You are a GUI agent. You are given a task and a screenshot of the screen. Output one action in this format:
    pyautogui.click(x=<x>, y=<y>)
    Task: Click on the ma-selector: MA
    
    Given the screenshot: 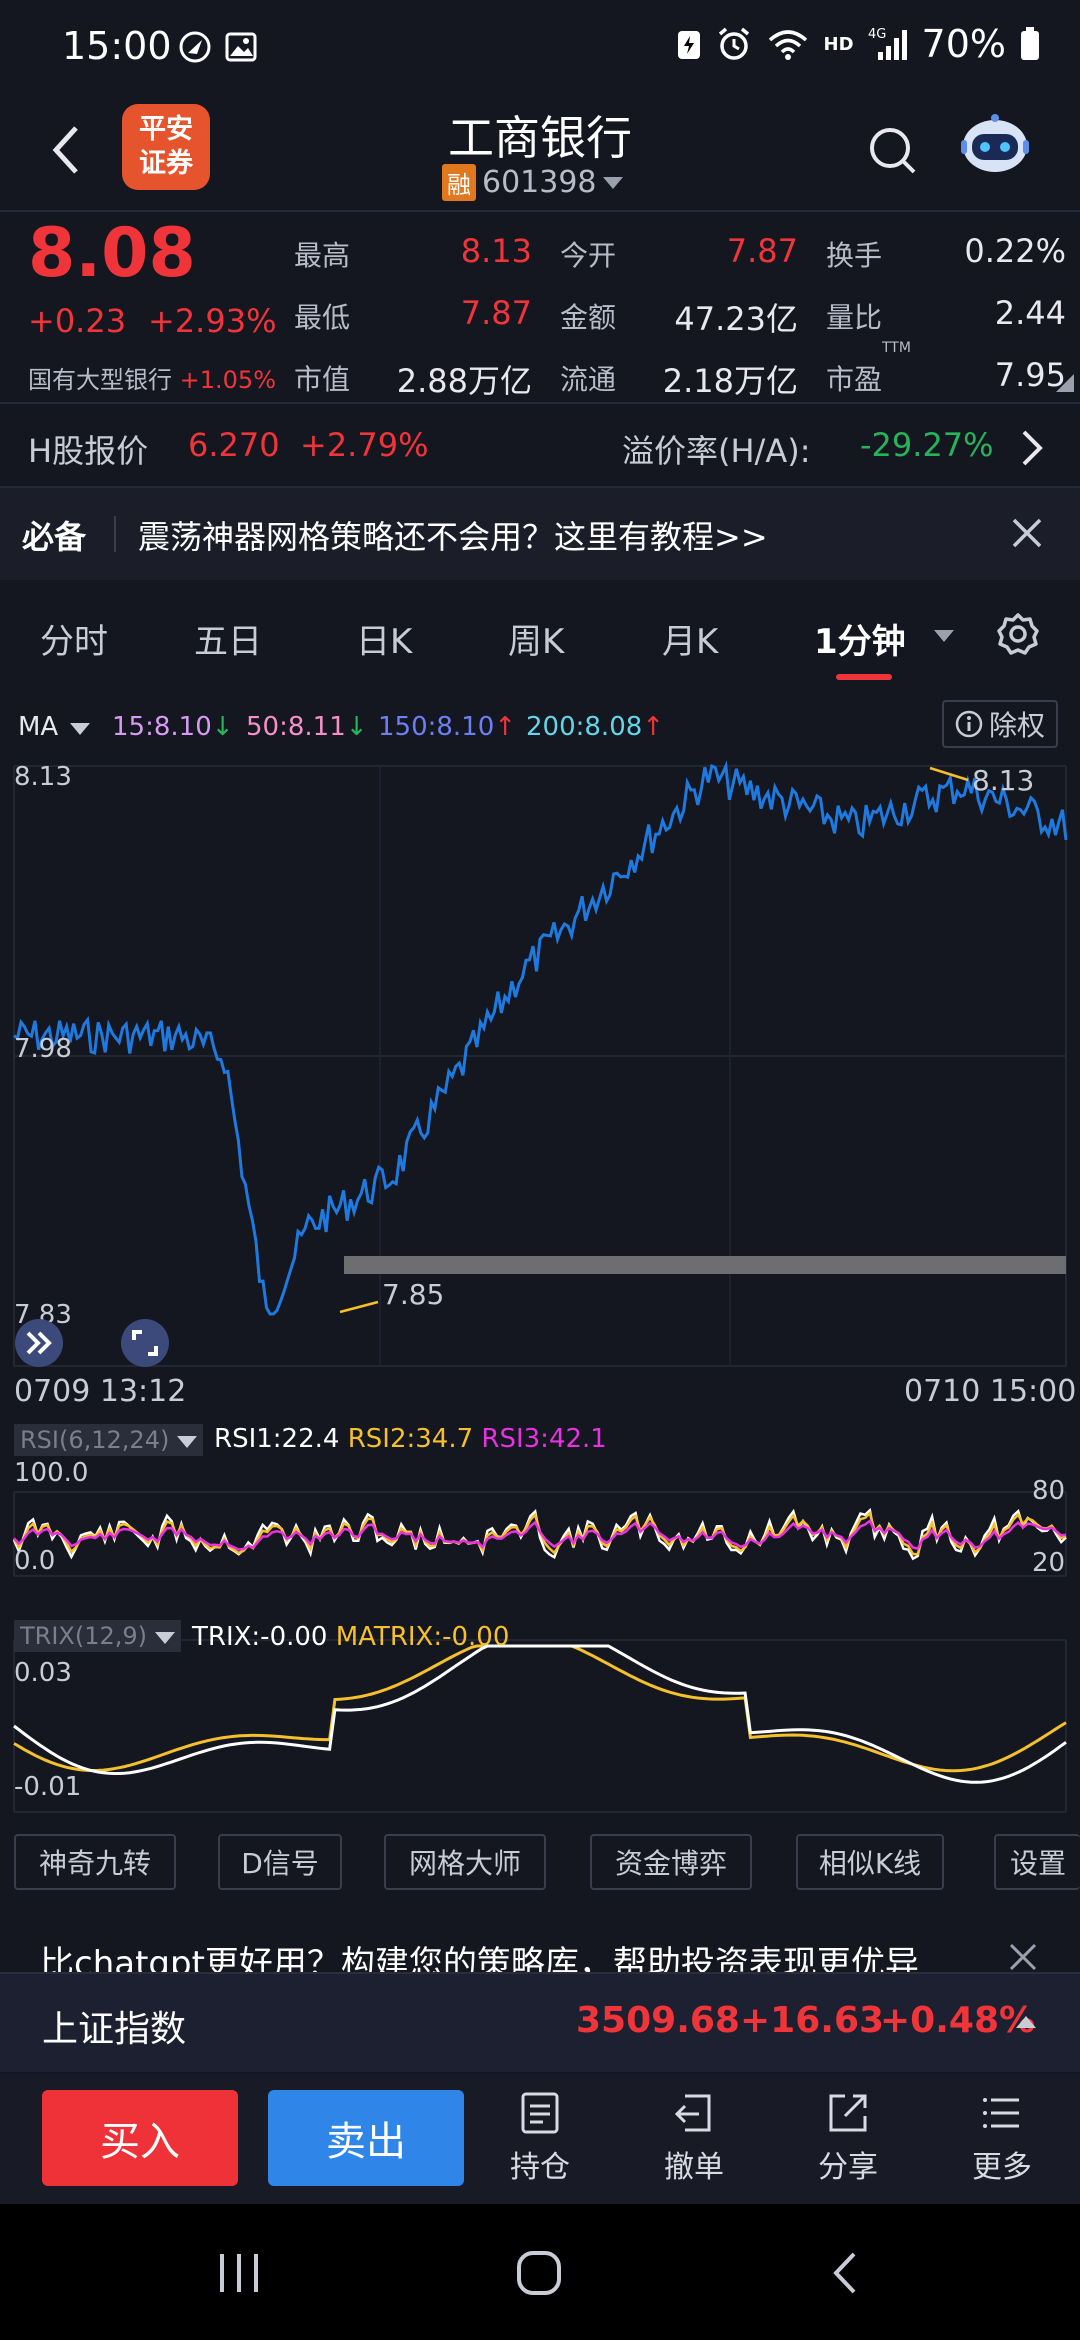 What is the action you would take?
    pyautogui.click(x=54, y=727)
    